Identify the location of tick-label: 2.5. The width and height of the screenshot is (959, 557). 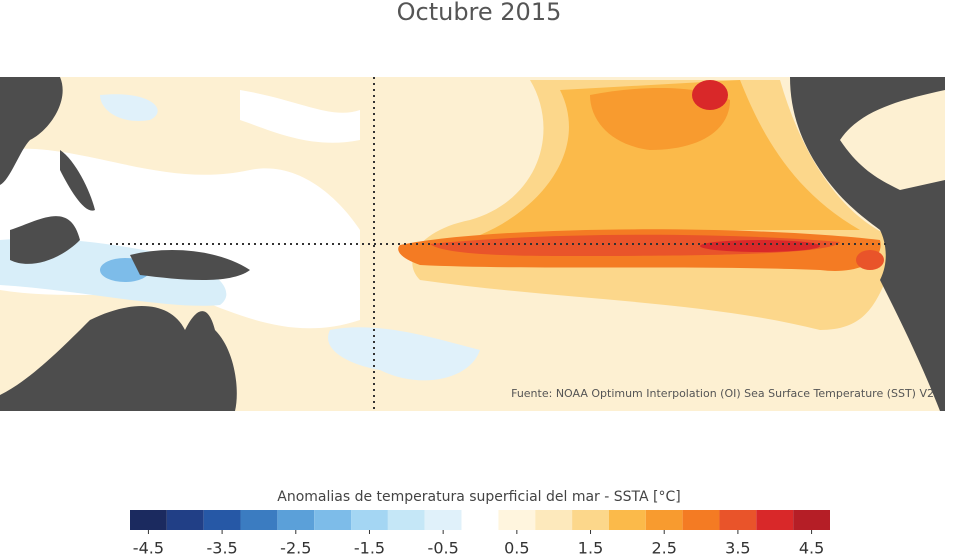
(663, 548).